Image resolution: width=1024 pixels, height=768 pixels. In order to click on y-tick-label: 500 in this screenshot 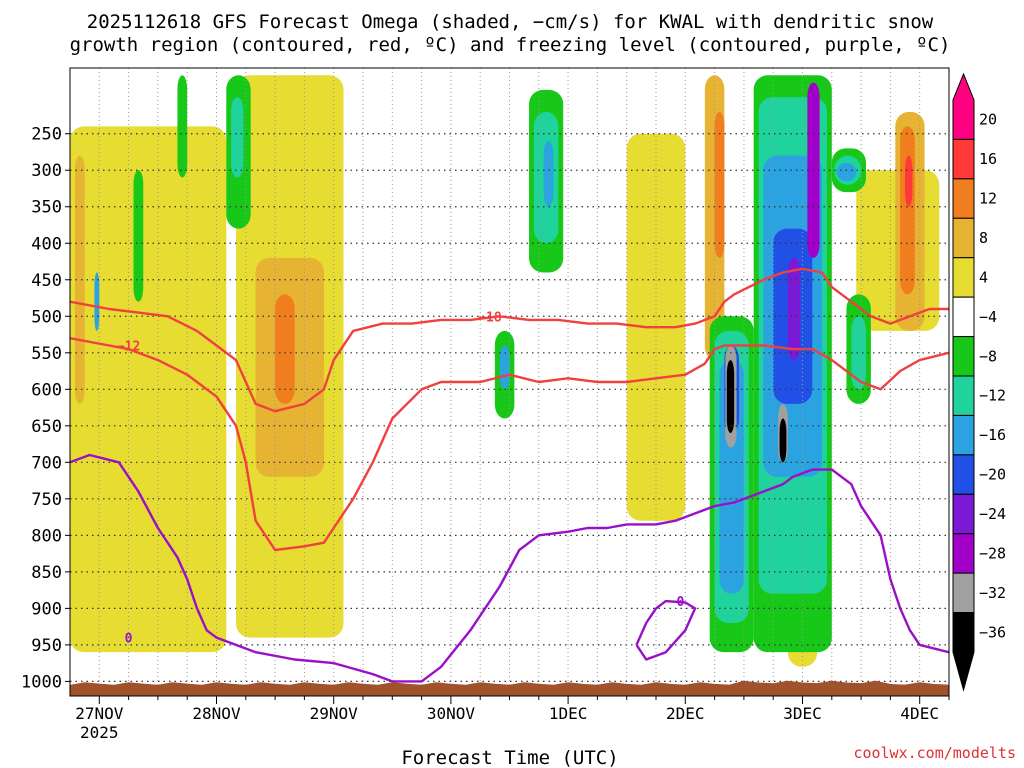, I will do `click(46, 317)`.